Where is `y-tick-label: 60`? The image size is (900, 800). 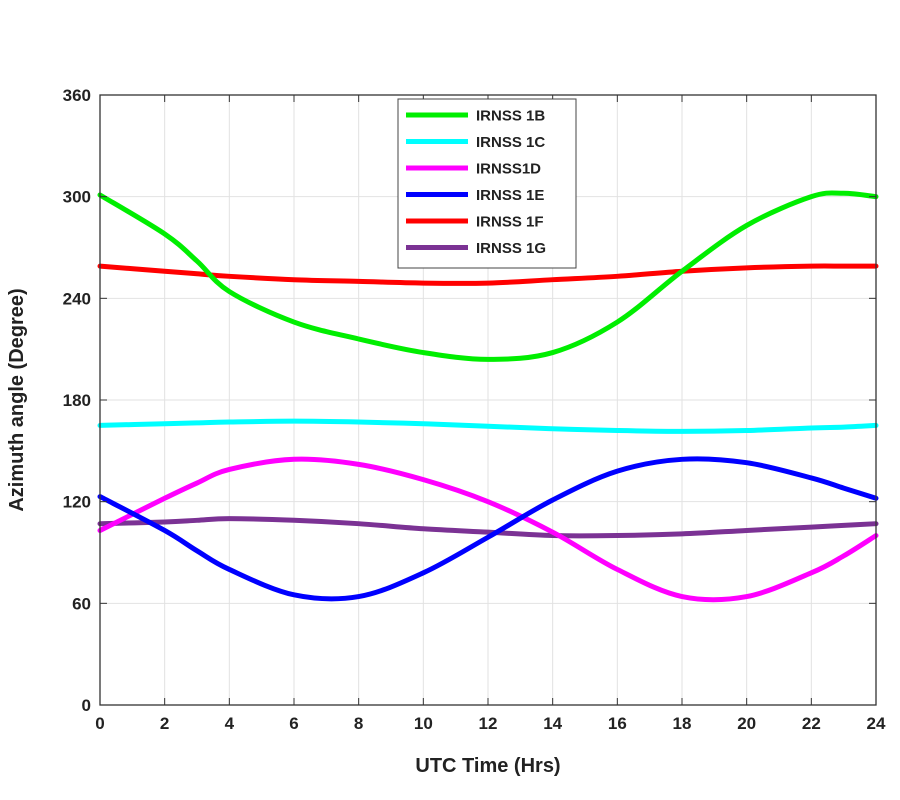
y-tick-label: 60 is located at coordinates (81, 603).